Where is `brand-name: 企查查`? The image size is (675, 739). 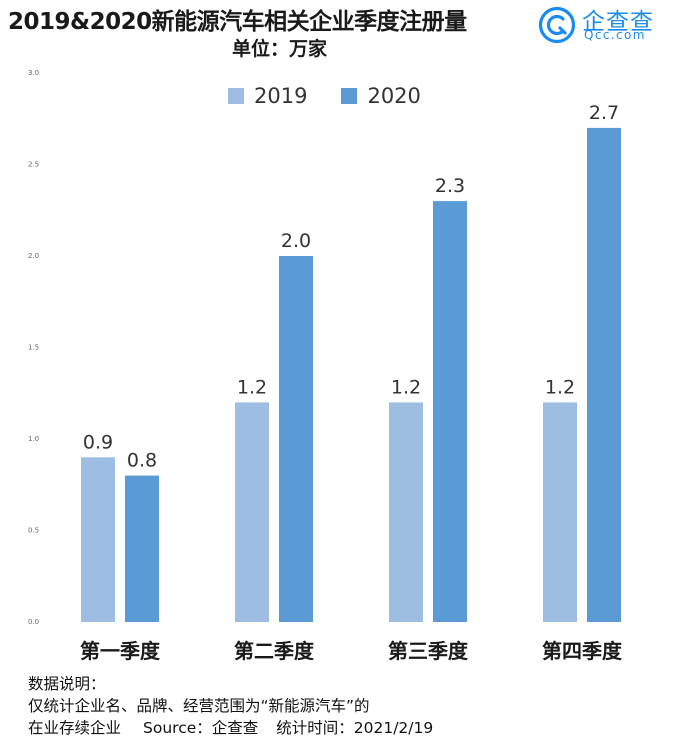
brand-name: 企查查 is located at coordinates (618, 22).